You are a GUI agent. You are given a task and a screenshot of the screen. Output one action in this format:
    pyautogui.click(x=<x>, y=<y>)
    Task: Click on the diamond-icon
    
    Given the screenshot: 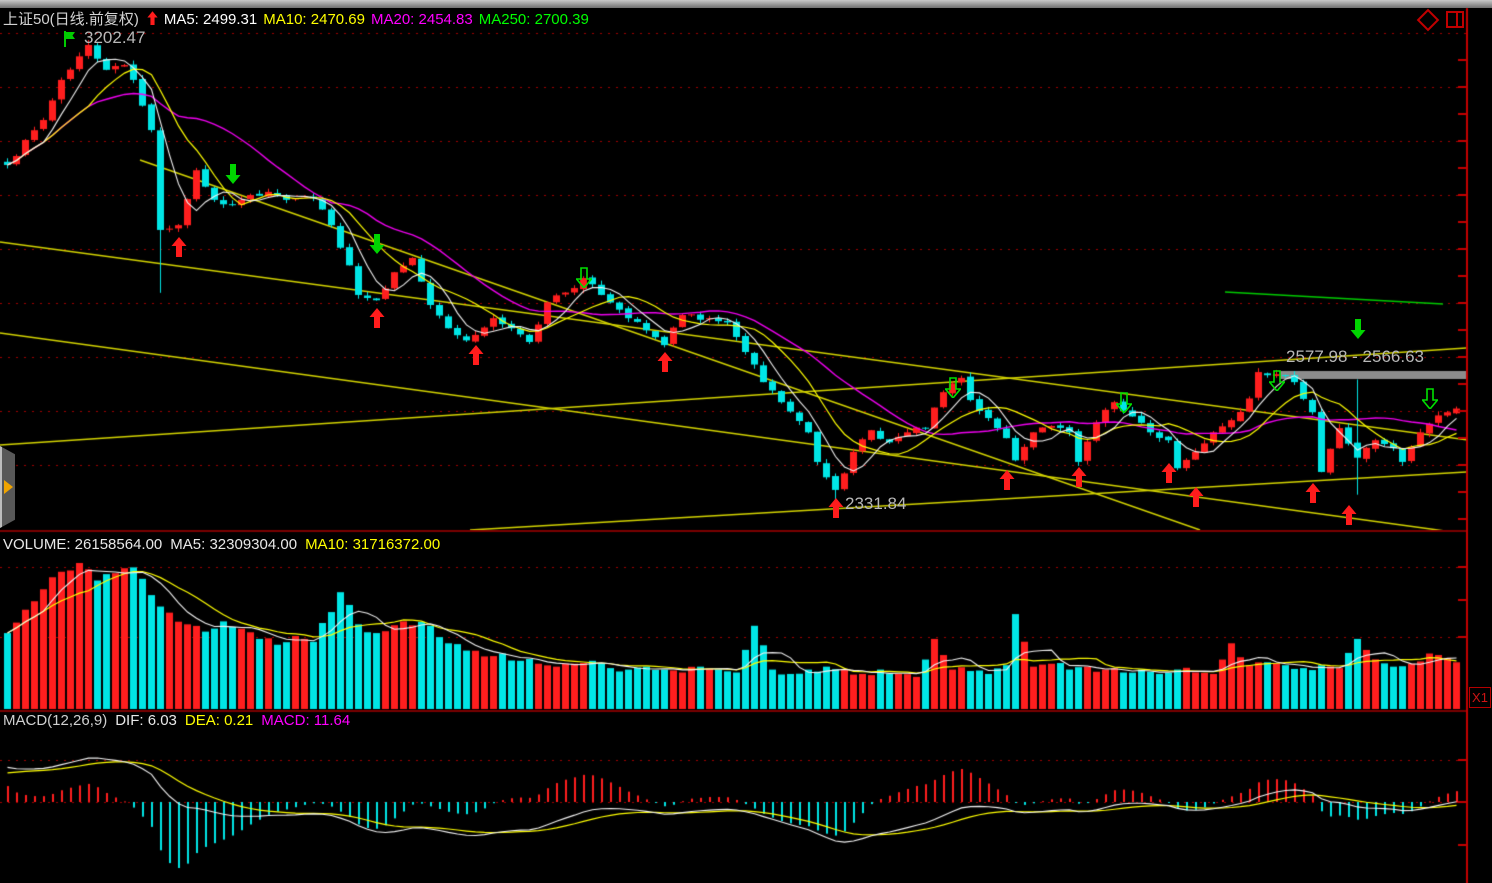 What is the action you would take?
    pyautogui.click(x=1428, y=19)
    